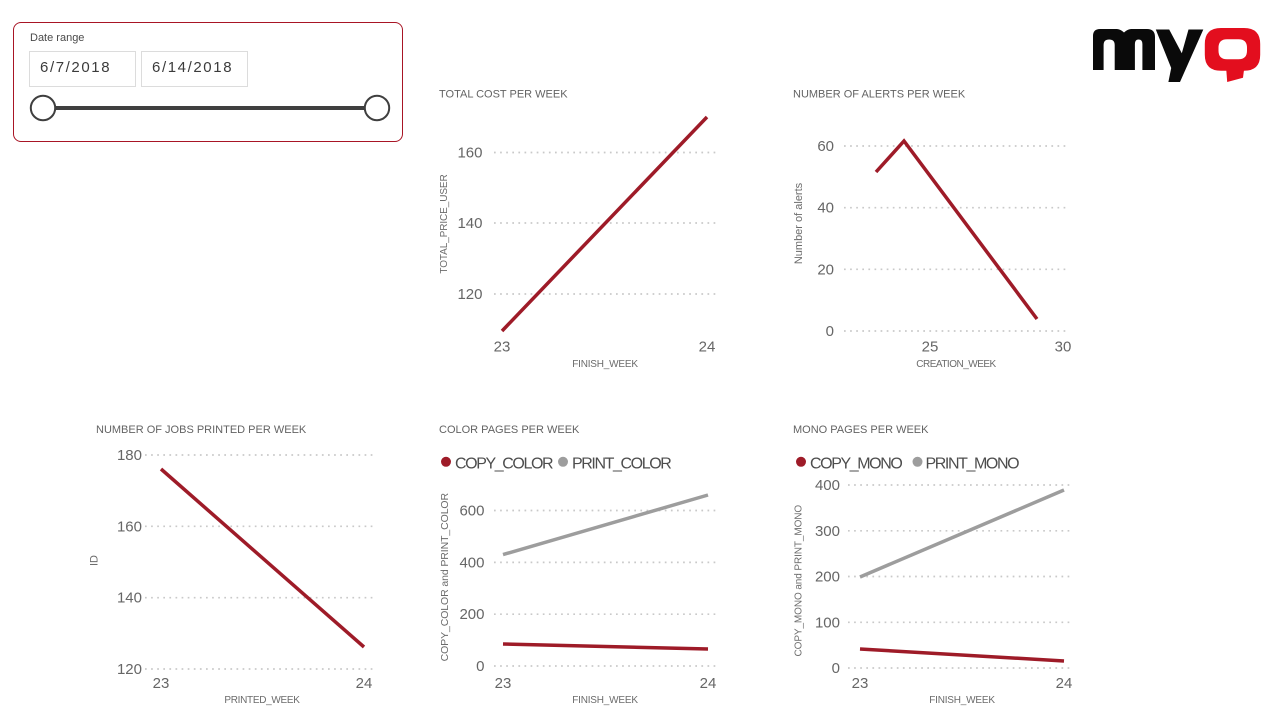 This screenshot has height=726, width=1281. Describe the element at coordinates (471, 511) in the screenshot. I see `svg-text: 600` at that location.